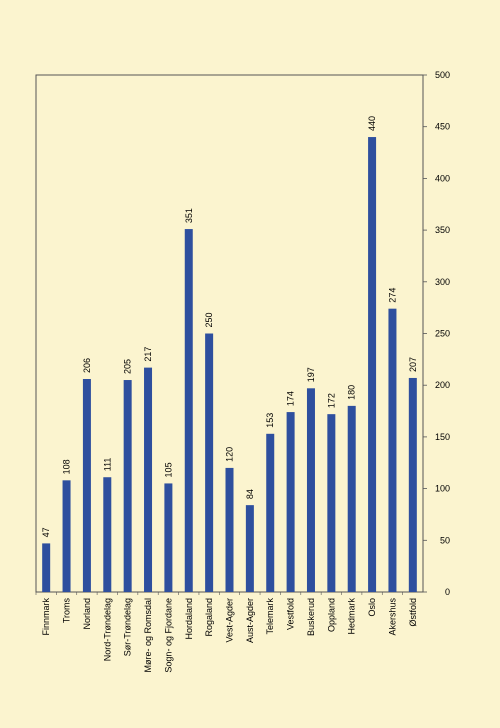 The width and height of the screenshot is (500, 728). Describe the element at coordinates (372, 607) in the screenshot. I see `category-label: Oslo` at that location.